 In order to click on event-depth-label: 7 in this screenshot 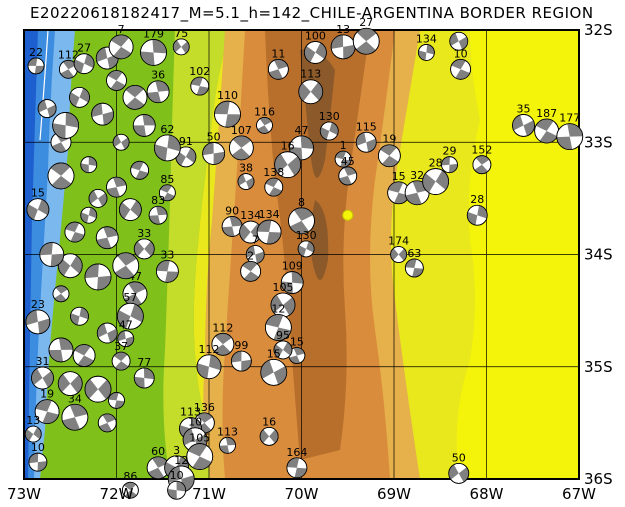, I will do `click(255, 240)`.